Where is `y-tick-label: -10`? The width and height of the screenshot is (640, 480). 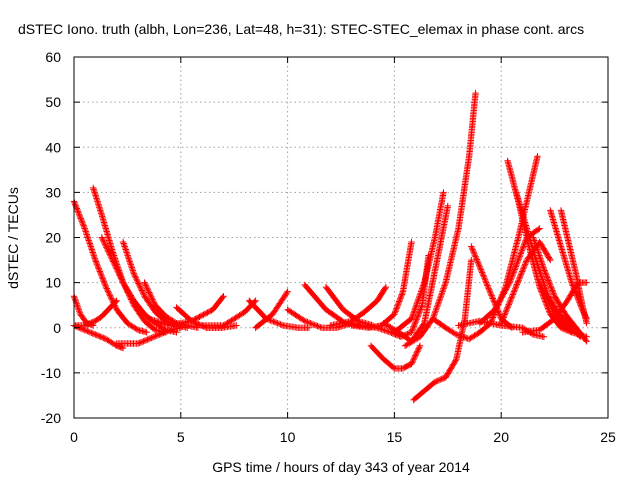
y-tick-label: -10 is located at coordinates (51, 373).